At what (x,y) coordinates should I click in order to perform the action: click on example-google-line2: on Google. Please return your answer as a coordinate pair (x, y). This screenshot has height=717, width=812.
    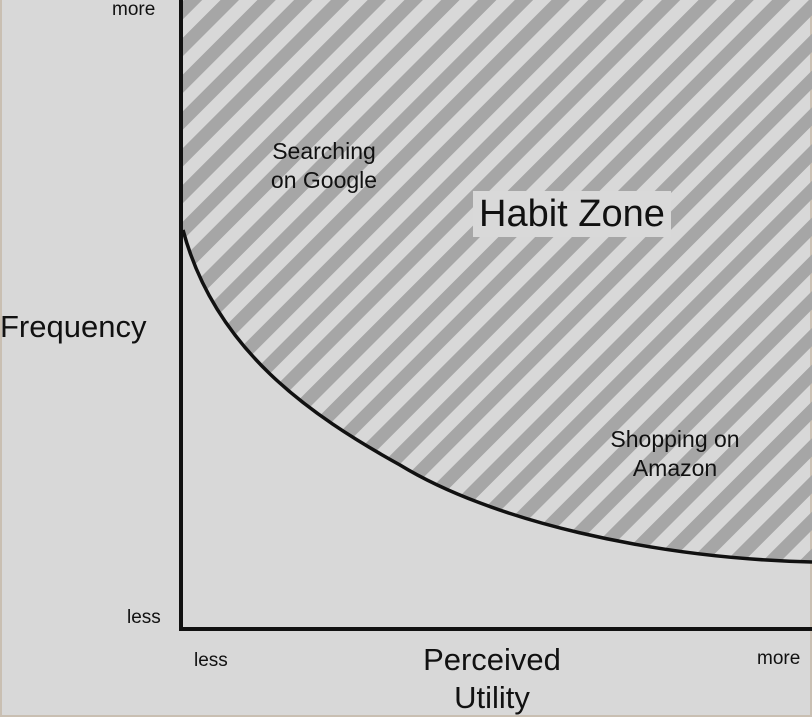
    Looking at the image, I should click on (324, 180).